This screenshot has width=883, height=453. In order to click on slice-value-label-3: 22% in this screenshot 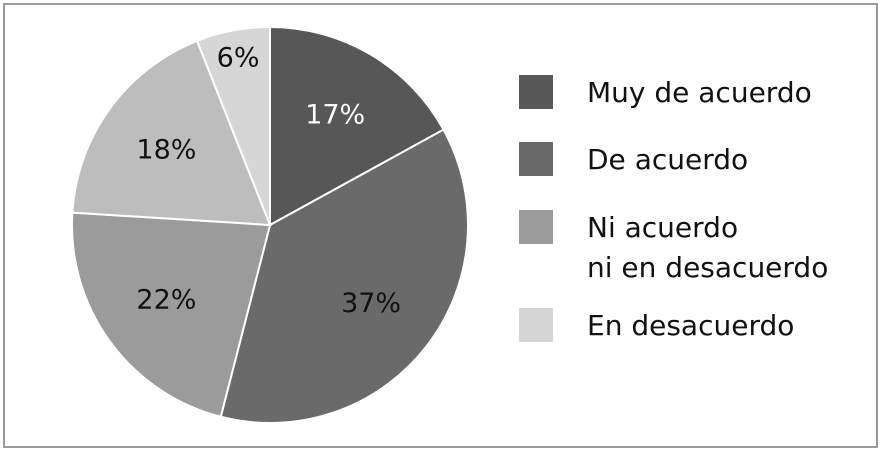, I will do `click(166, 300)`.